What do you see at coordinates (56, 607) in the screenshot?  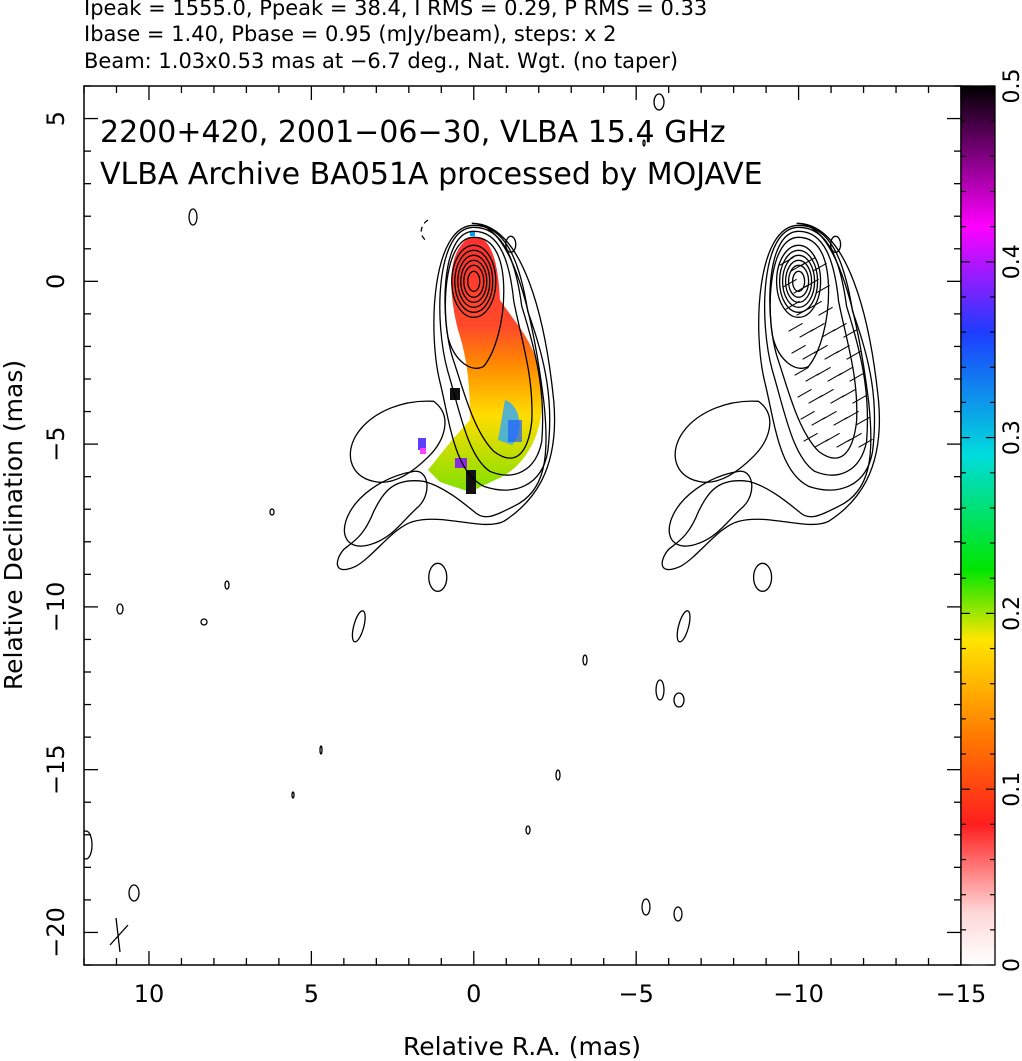 I see `y-tick-label: −10` at bounding box center [56, 607].